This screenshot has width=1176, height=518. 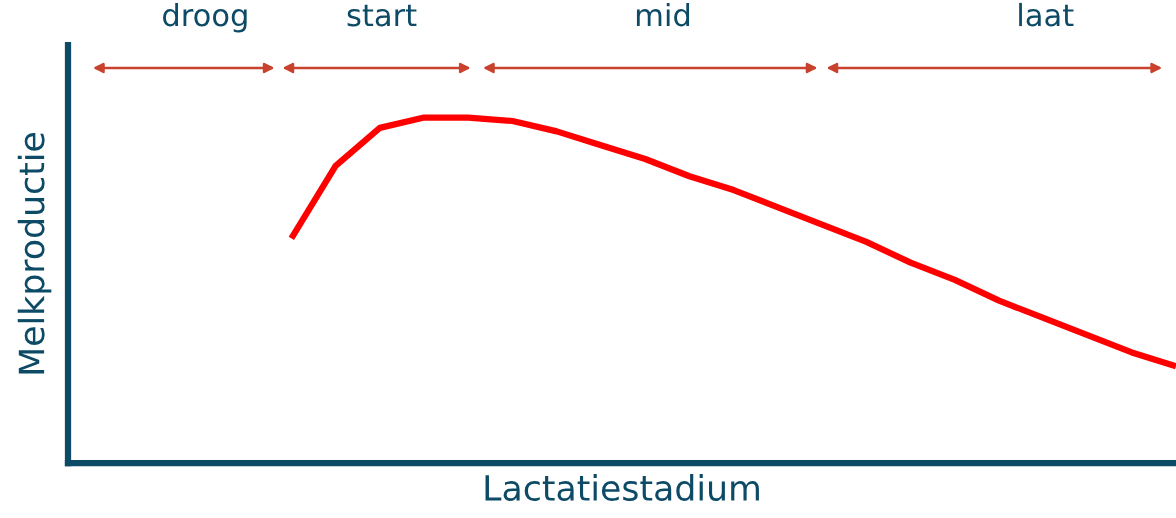 What do you see at coordinates (382, 15) in the screenshot?
I see `text: start` at bounding box center [382, 15].